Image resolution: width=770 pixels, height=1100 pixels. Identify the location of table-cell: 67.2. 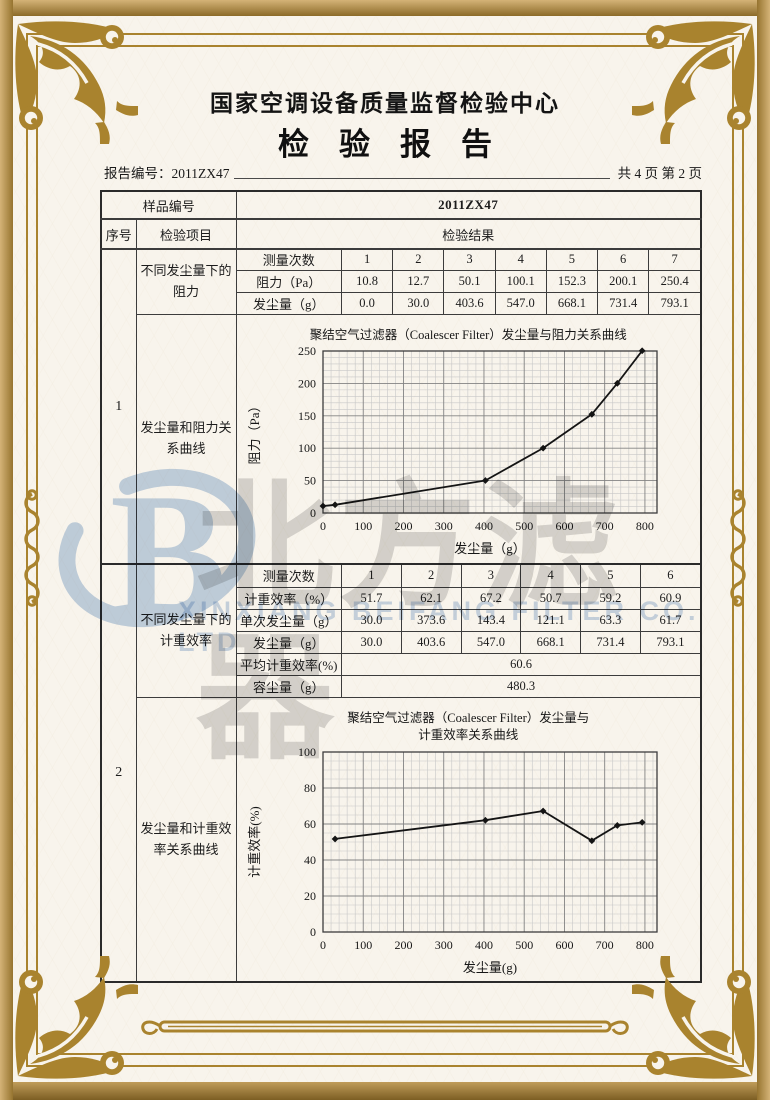
(491, 598).